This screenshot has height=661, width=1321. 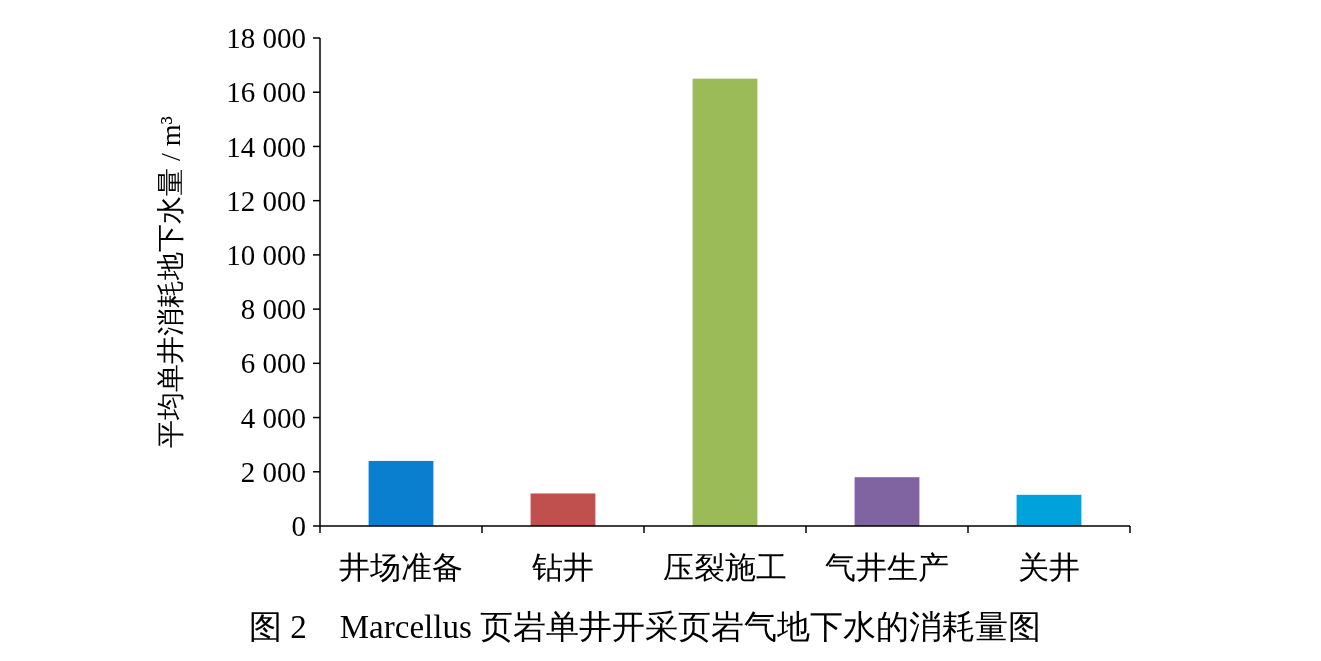 I want to click on y-tick-label: 4 000, so click(x=273, y=417).